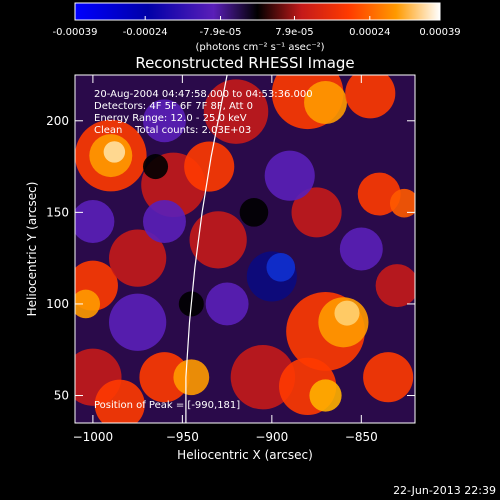  Describe the element at coordinates (32, 249) in the screenshot. I see `y-axis-label: Heliocentric Y (arcsec)` at that location.